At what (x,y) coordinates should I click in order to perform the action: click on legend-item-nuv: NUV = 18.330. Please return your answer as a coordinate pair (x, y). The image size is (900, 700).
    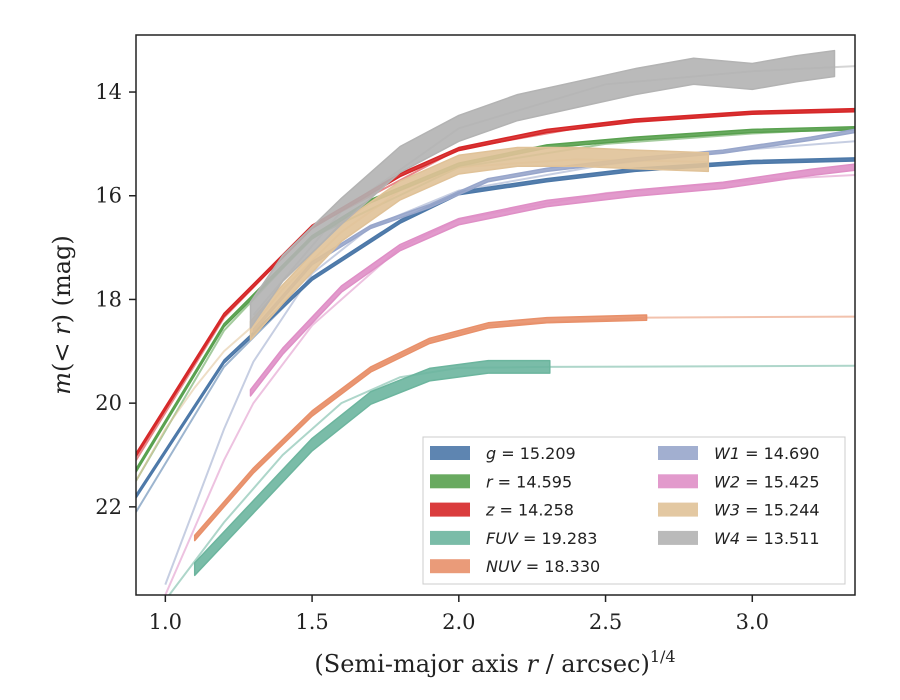
    Looking at the image, I should click on (515, 566).